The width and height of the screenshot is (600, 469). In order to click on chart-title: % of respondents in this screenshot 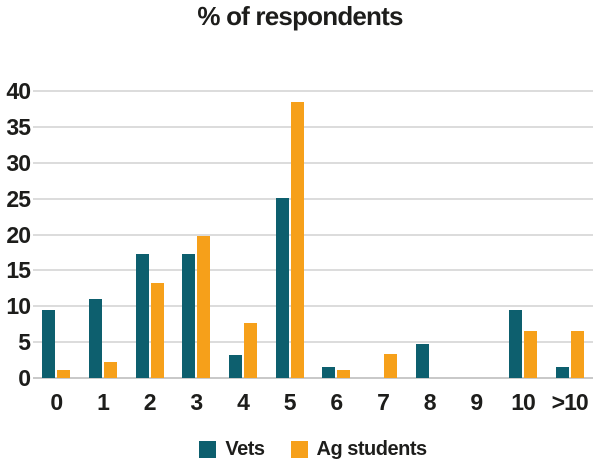, I will do `click(300, 16)`.